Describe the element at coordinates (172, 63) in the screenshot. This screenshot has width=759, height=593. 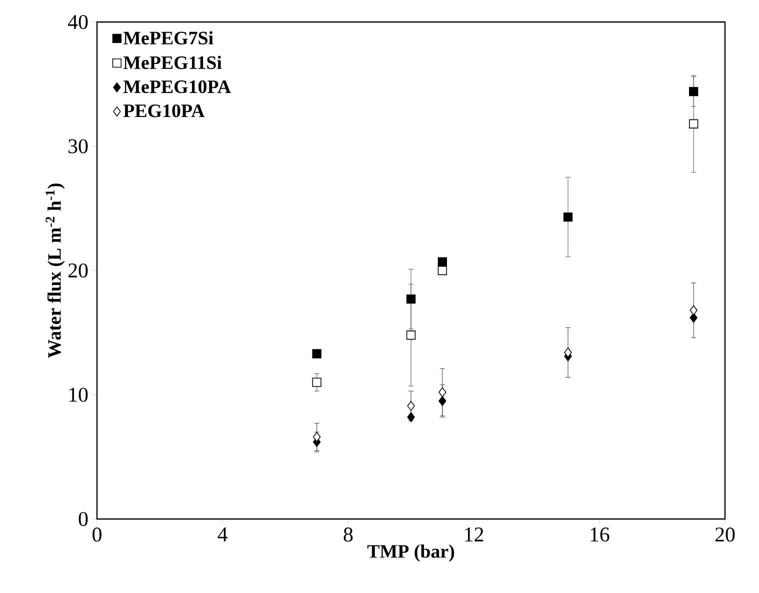
I see `legend-label: MePEG11Si` at that location.